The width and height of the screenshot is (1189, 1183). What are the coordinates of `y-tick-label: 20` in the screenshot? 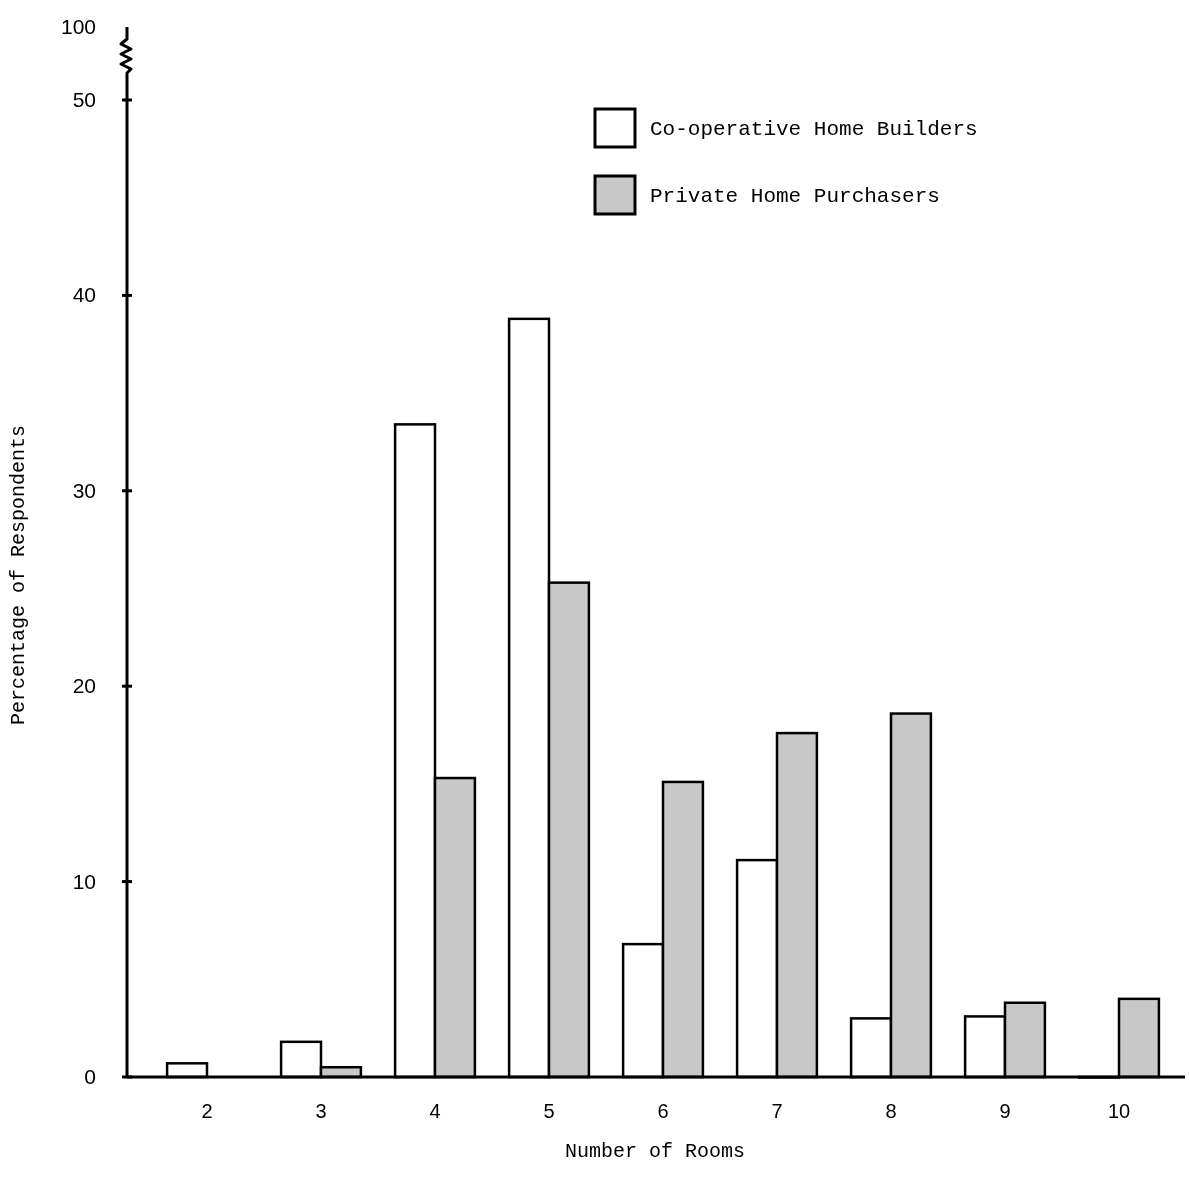 It's located at (84, 686).